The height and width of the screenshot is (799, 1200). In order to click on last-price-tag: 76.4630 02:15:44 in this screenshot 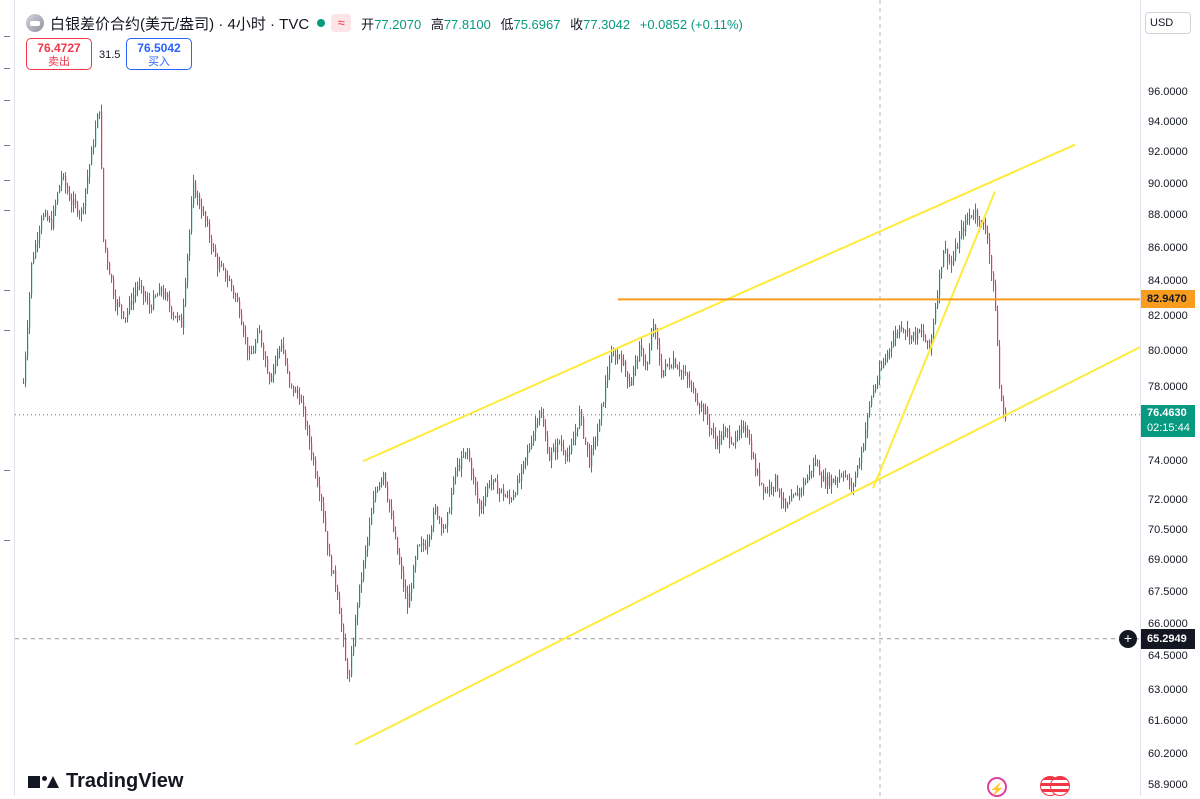, I will do `click(1168, 420)`.